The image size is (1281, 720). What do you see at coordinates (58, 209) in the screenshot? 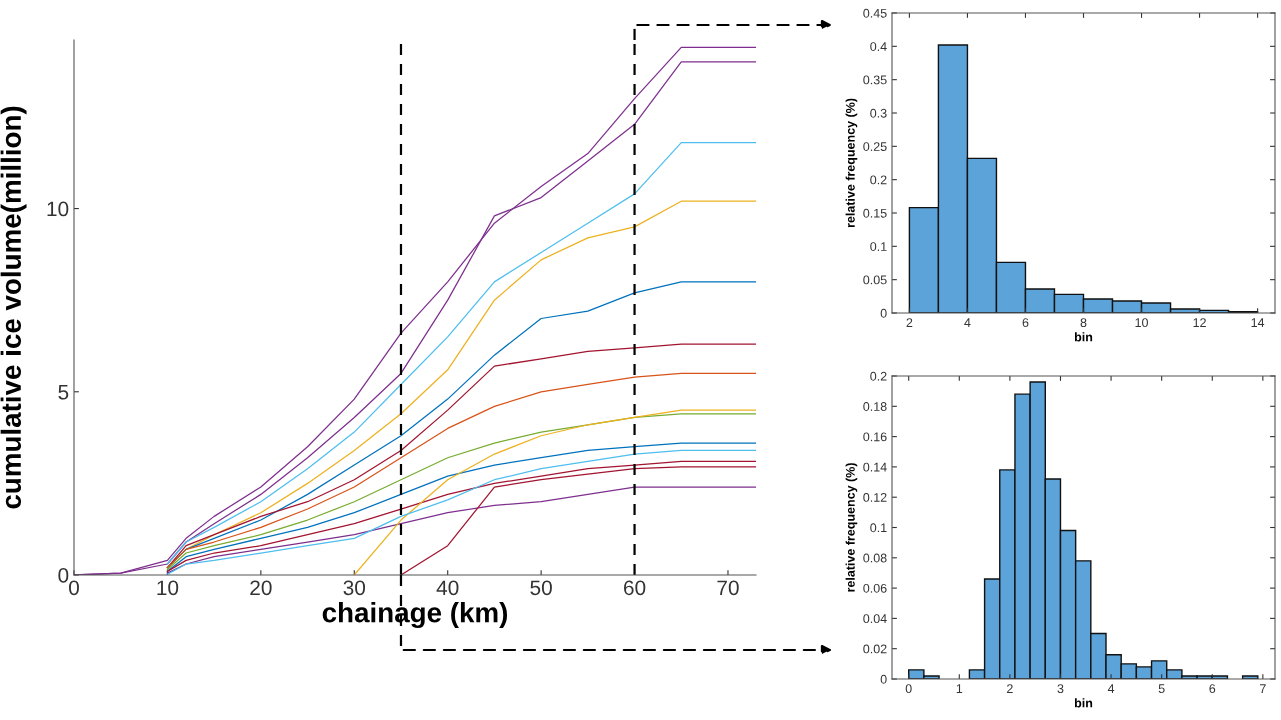
I see `y-tick-label: 10` at bounding box center [58, 209].